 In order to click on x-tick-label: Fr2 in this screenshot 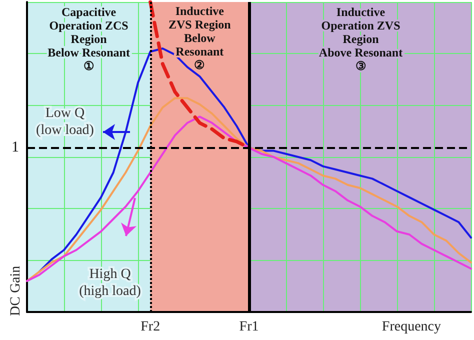, I will do `click(150, 327)`.